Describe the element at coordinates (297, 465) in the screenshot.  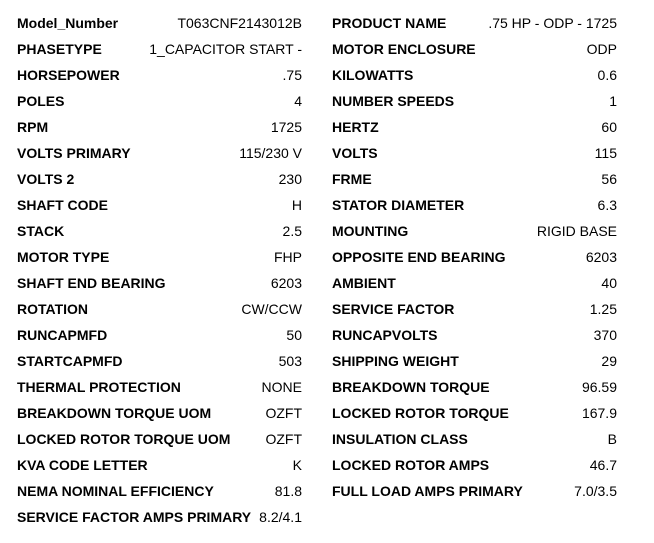
I see `spec-value: K` at that location.